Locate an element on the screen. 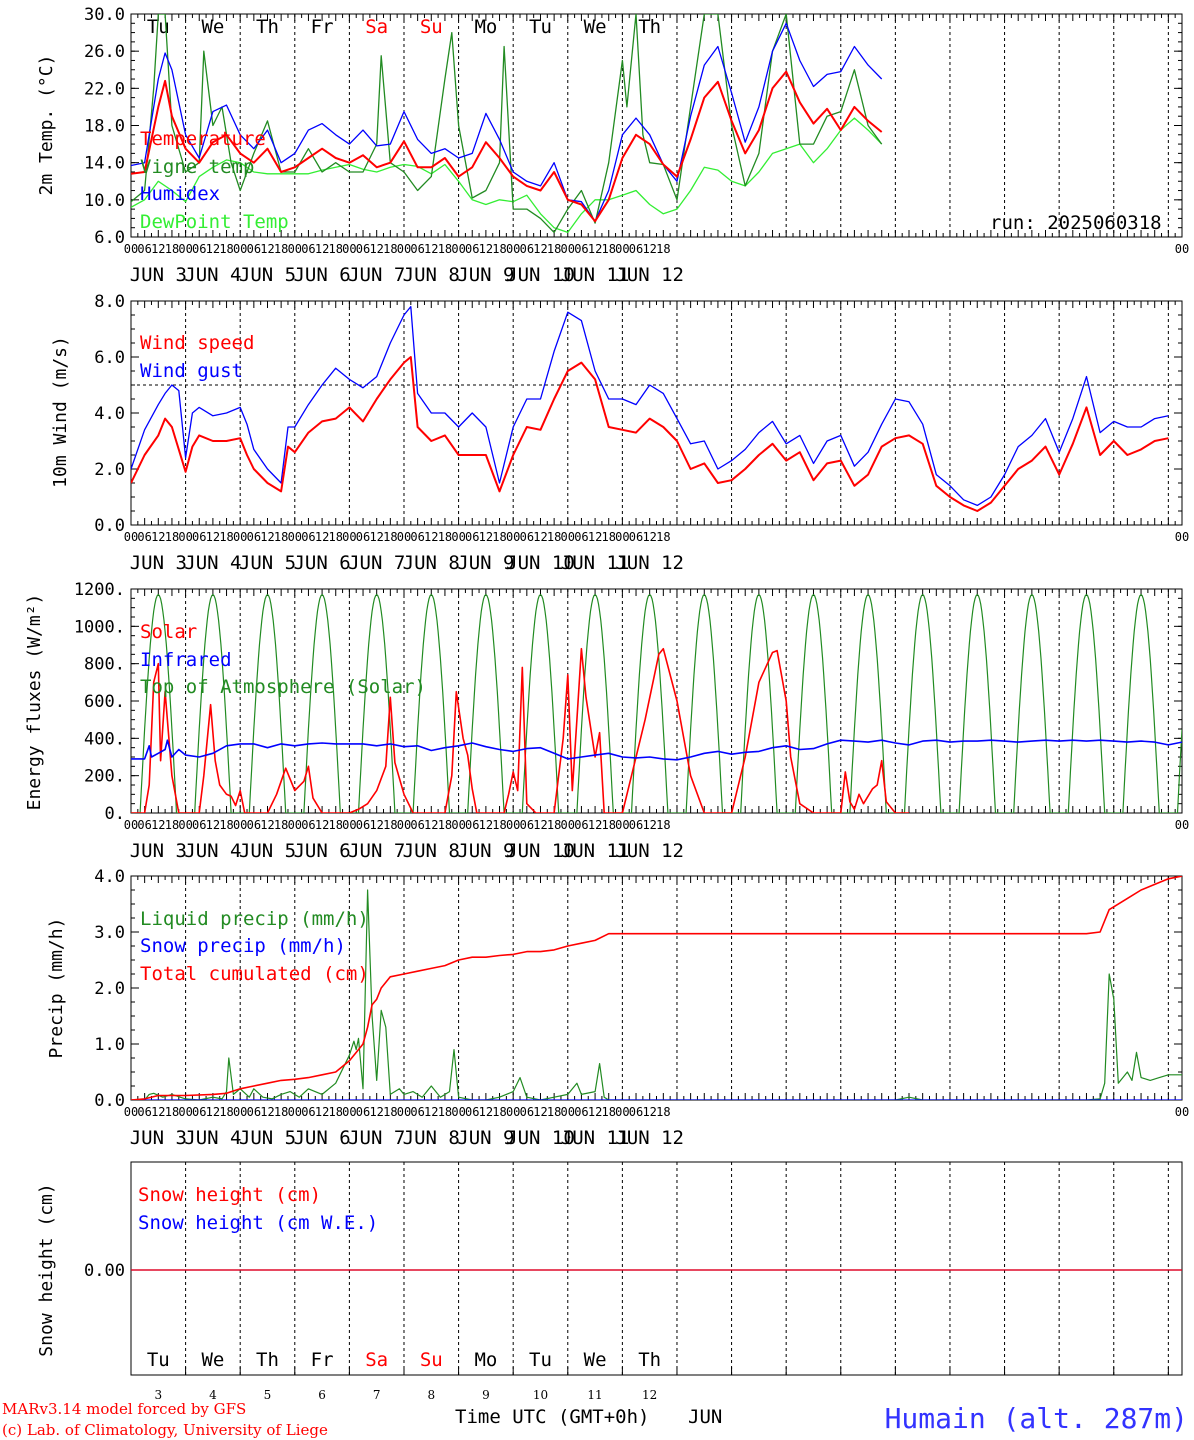  series-wind-gust is located at coordinates (650, 406).